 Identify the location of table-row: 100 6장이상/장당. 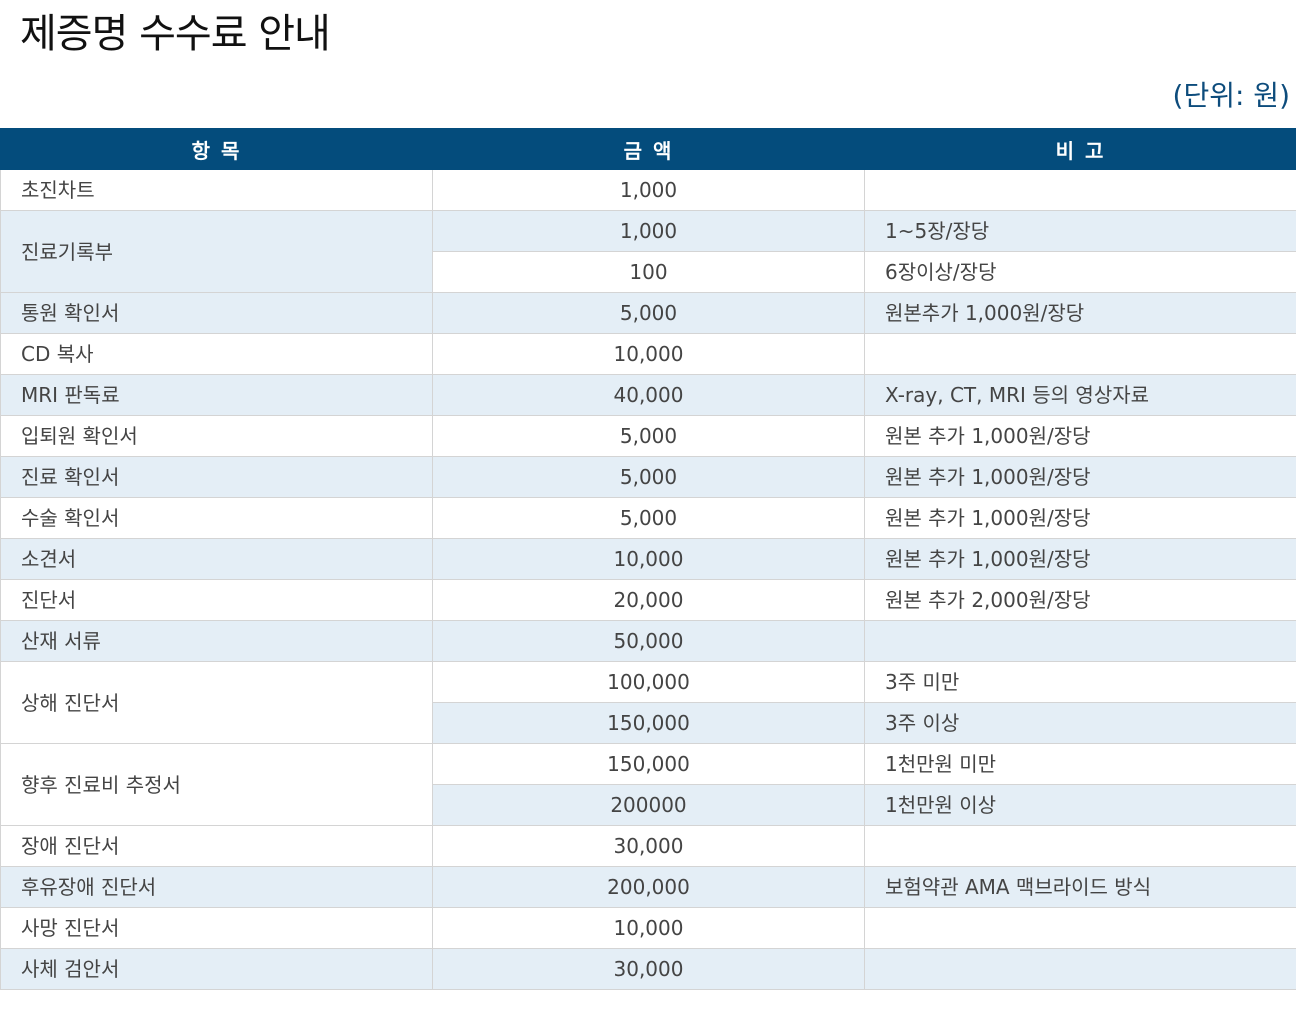
(648, 272).